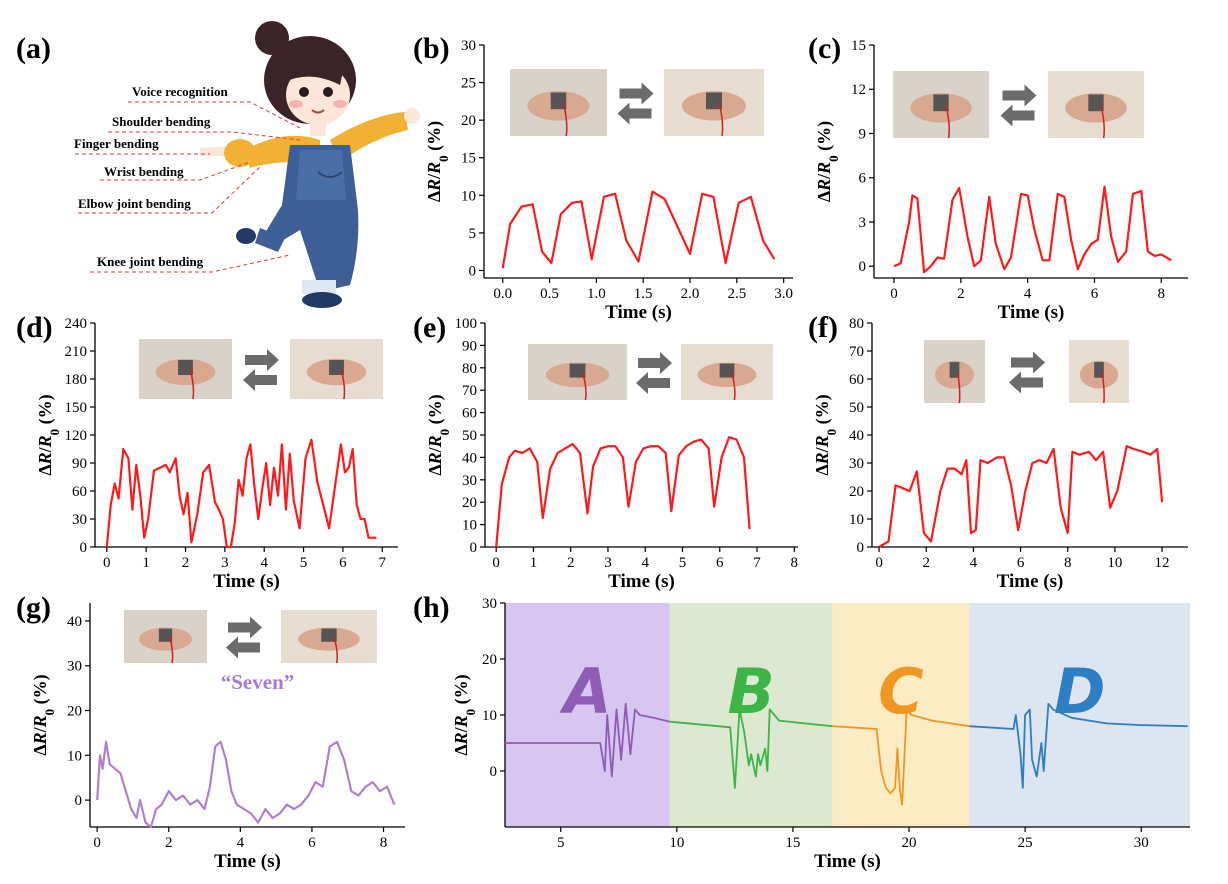 Image resolution: width=1228 pixels, height=884 pixels. I want to click on arrows-e, so click(654, 373).